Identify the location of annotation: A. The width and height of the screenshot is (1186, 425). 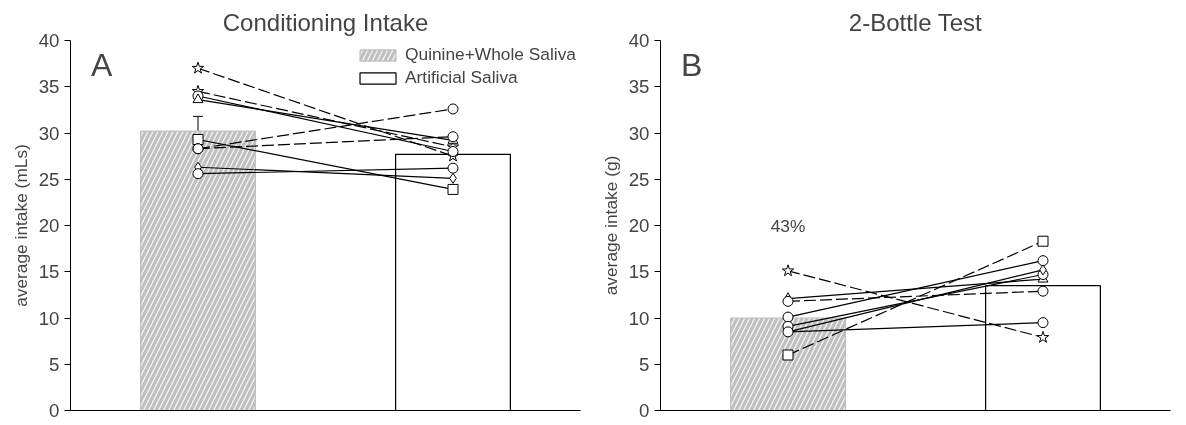
(101, 64).